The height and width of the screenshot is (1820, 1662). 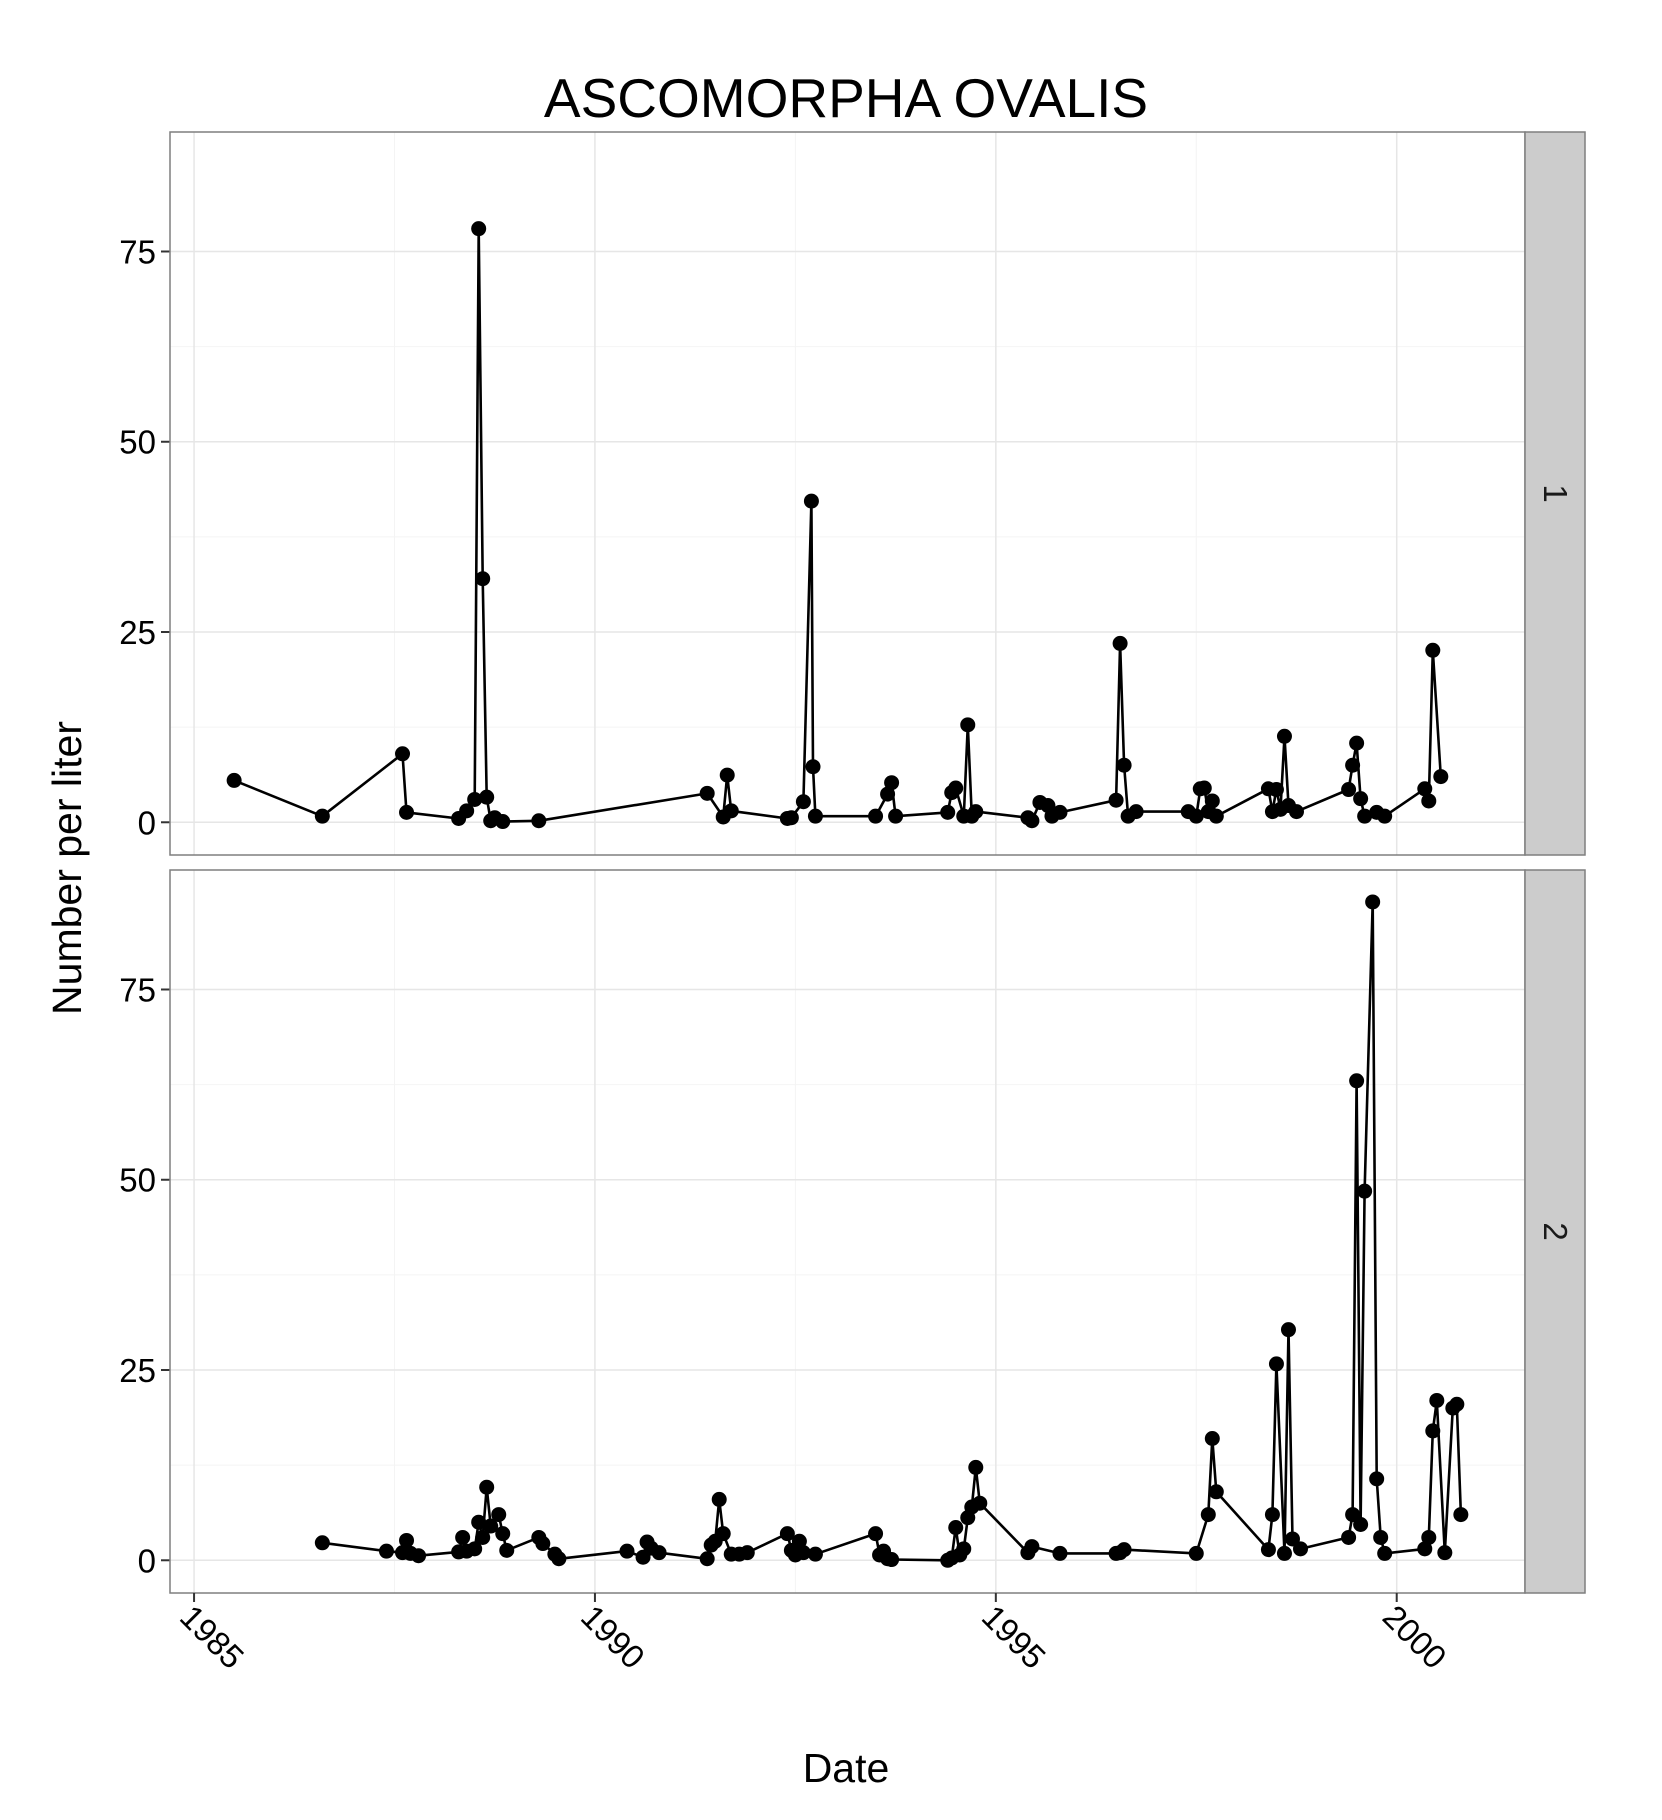 I want to click on y-tick-label: 0, so click(x=147, y=1560).